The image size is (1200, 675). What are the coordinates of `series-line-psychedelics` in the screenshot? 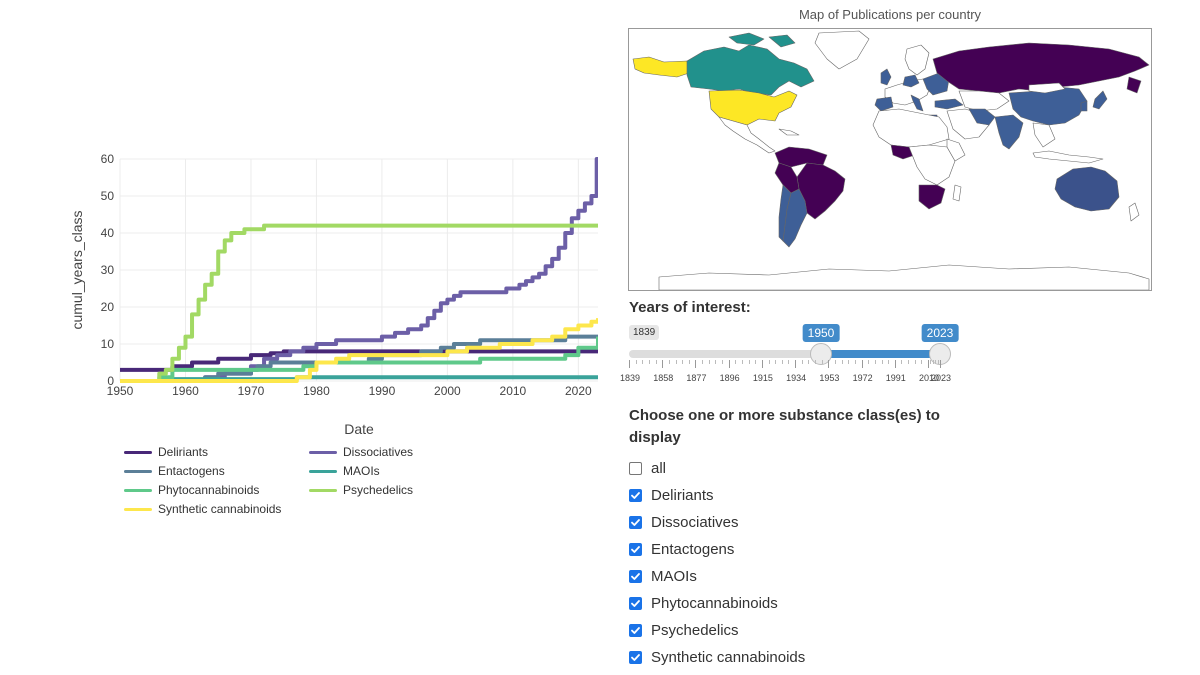 It's located at (359, 303).